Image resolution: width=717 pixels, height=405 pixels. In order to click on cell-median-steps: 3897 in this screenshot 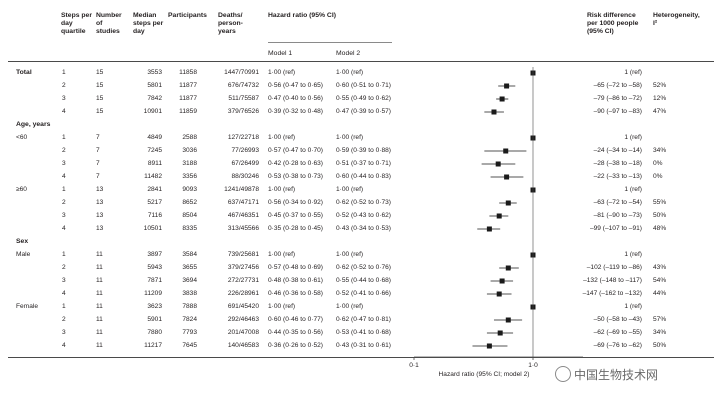, I will do `click(154, 254)`.